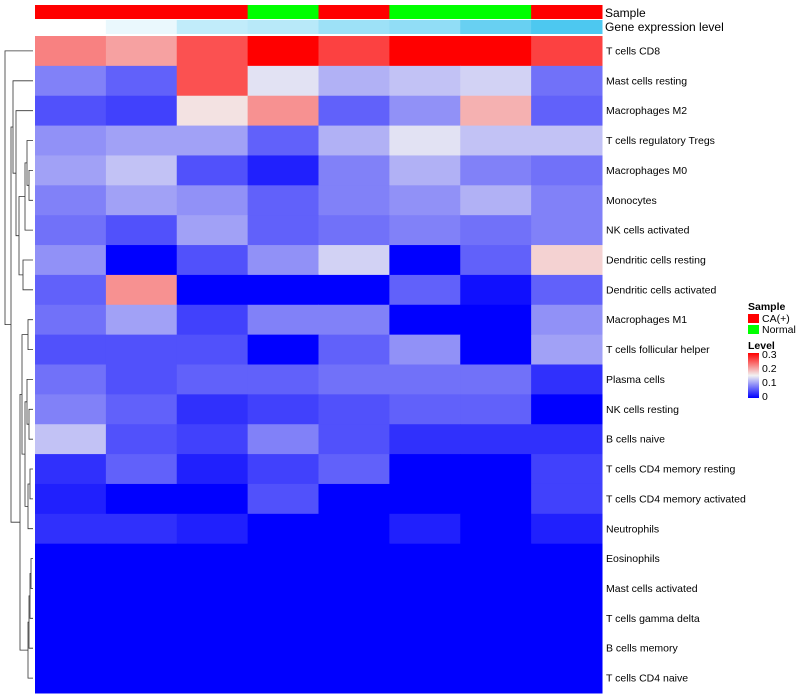 The image size is (800, 700). I want to click on legend-tick-0.3: 0.3, so click(769, 355).